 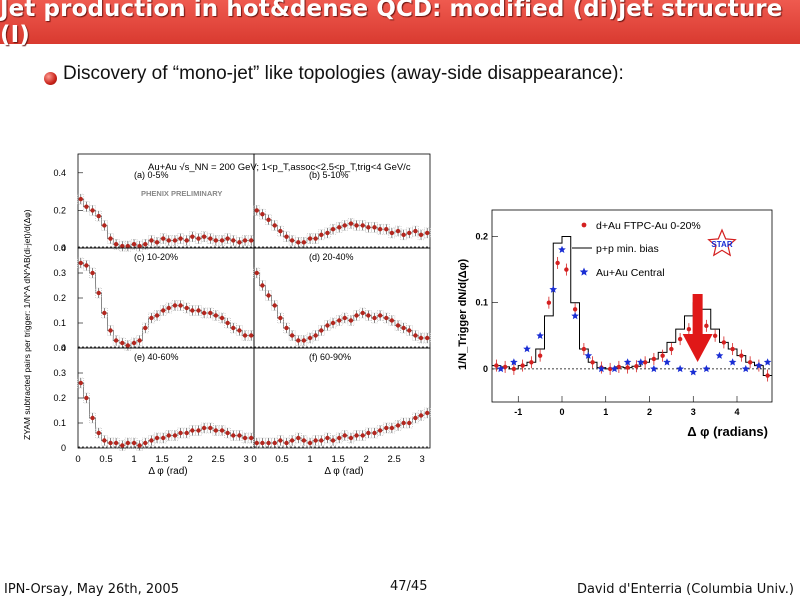 I want to click on plot-frame, so click(x=632, y=306).